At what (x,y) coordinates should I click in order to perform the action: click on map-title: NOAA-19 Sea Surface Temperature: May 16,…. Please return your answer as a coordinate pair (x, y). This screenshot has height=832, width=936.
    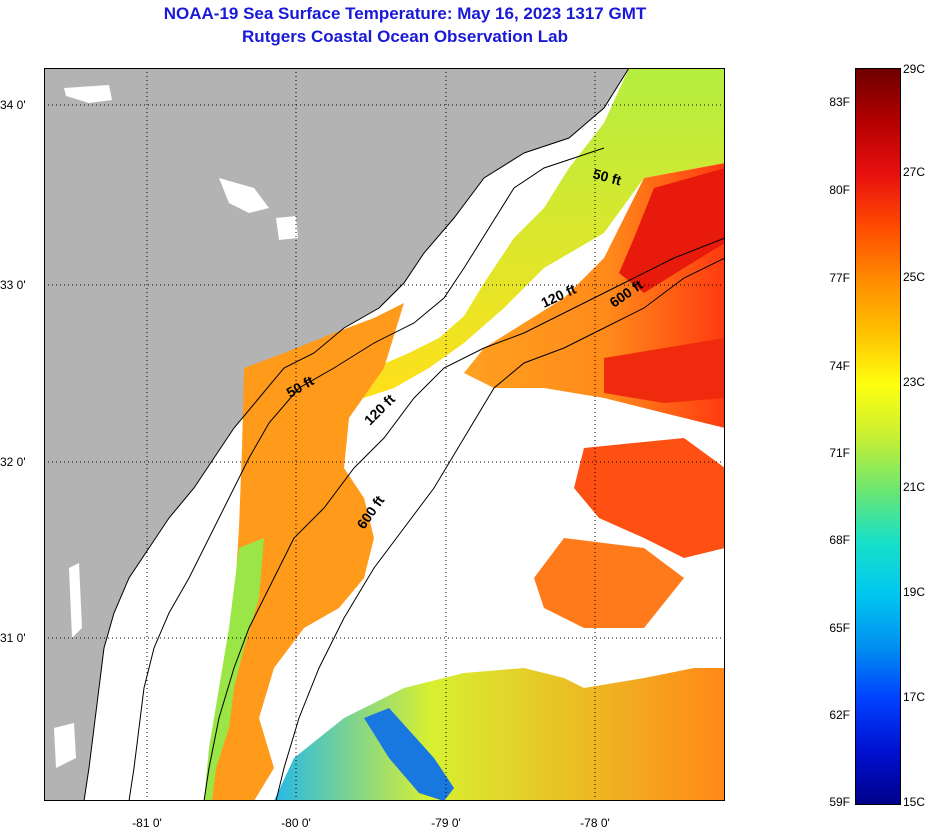
    Looking at the image, I should click on (405, 14).